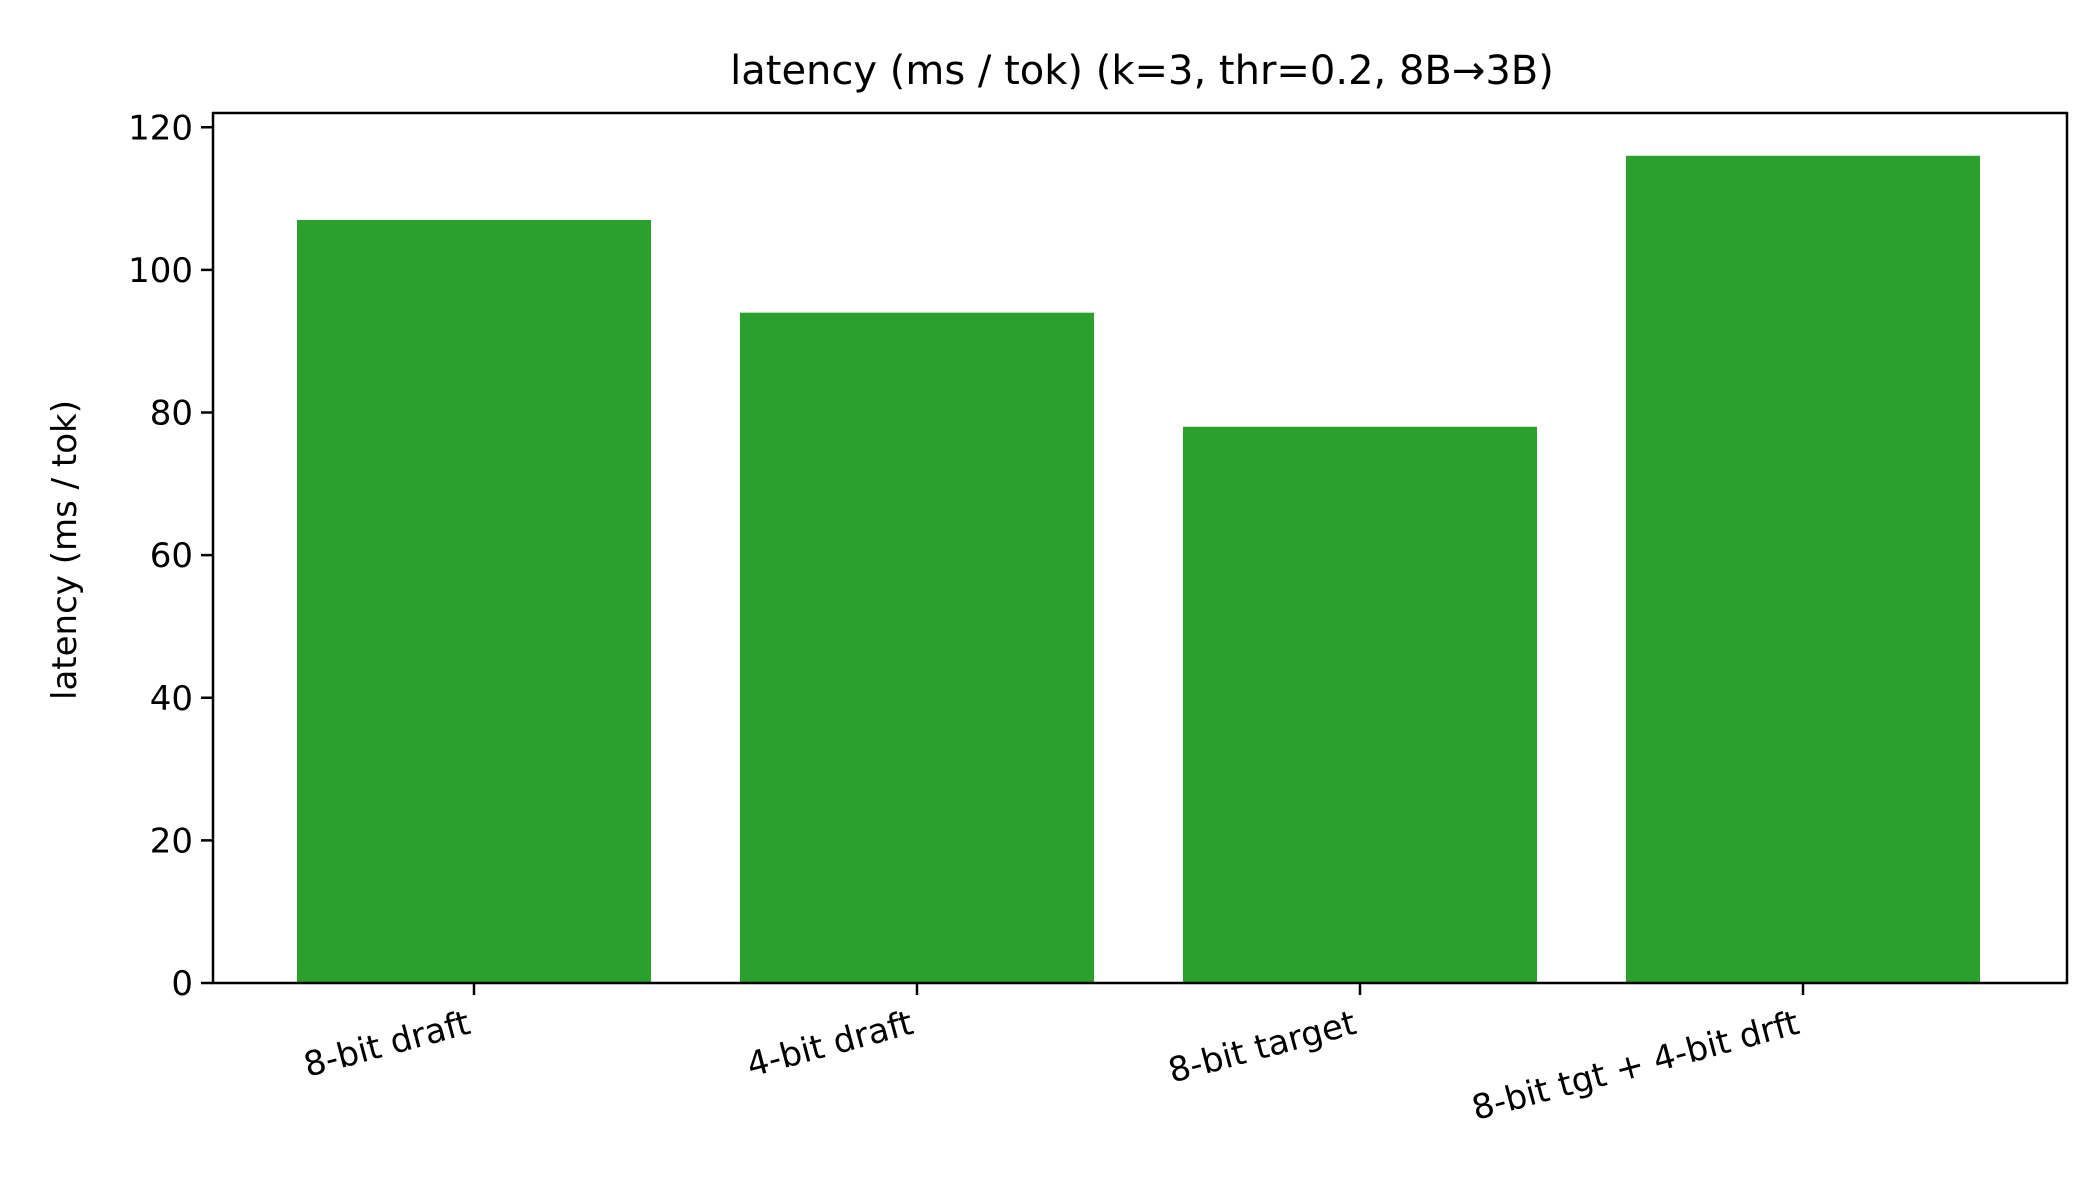 This screenshot has height=1200, width=2100. Describe the element at coordinates (830, 1044) in the screenshot. I see `x-tick-label: 4-bit draft` at that location.